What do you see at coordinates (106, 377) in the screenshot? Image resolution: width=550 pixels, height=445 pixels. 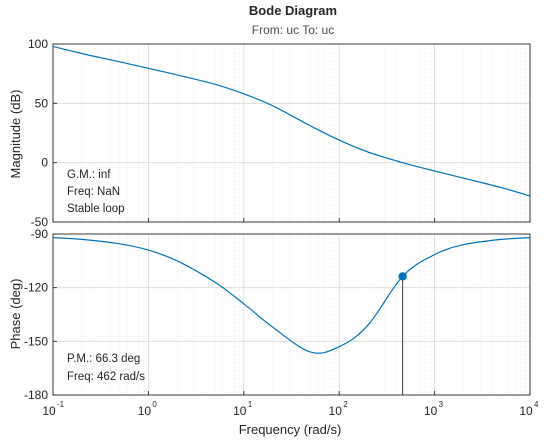 I see `phase-margin-freq-label: Freq: 462 rad/s` at bounding box center [106, 377].